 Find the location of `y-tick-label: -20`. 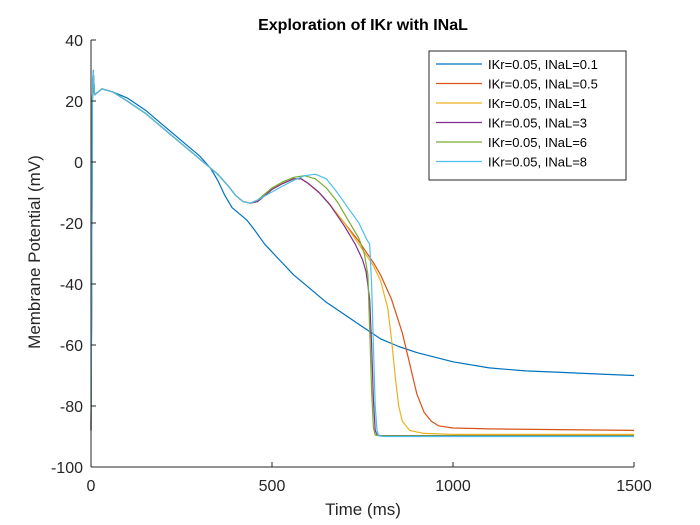

y-tick-label: -20 is located at coordinates (71, 224).